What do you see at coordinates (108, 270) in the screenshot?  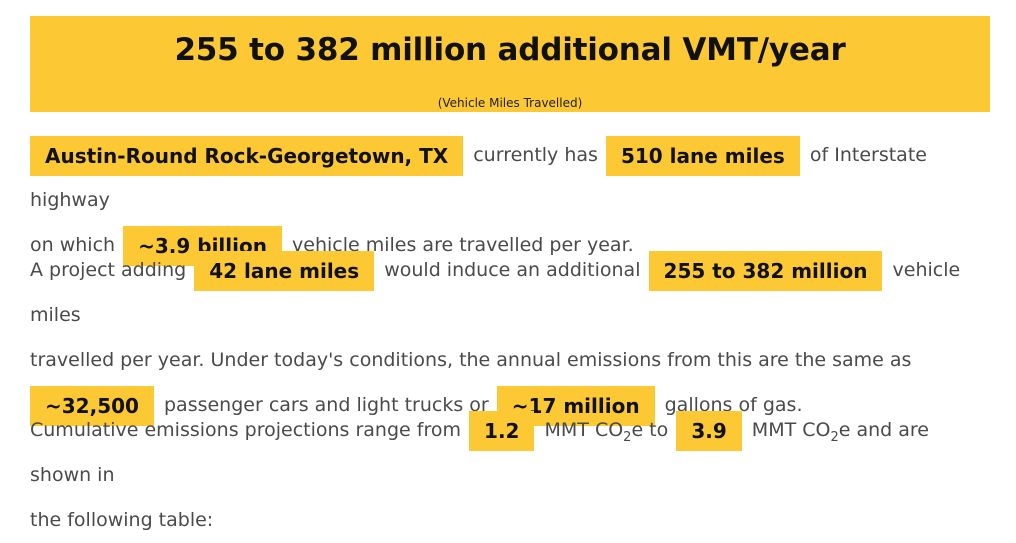 I see `paragraph-text: A project adding` at bounding box center [108, 270].